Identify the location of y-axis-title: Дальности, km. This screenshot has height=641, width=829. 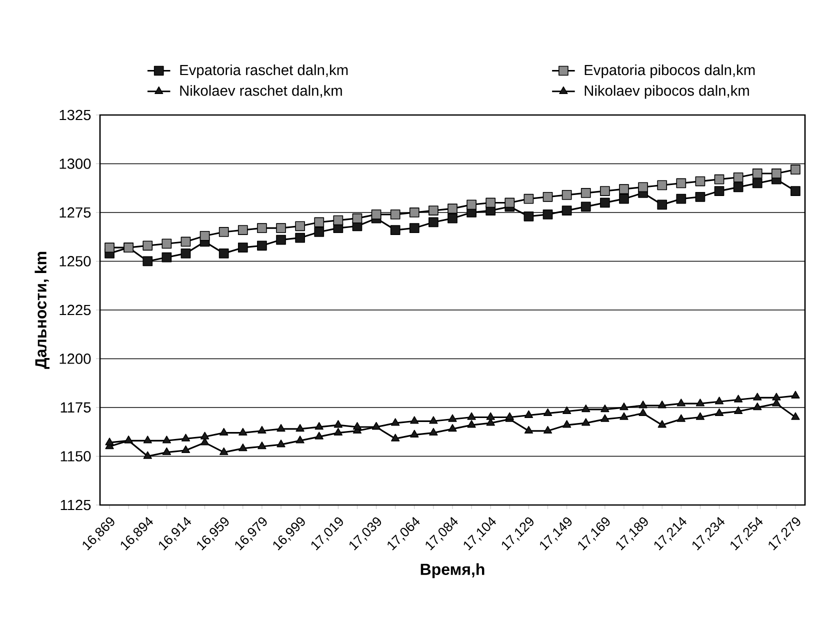
(42, 310).